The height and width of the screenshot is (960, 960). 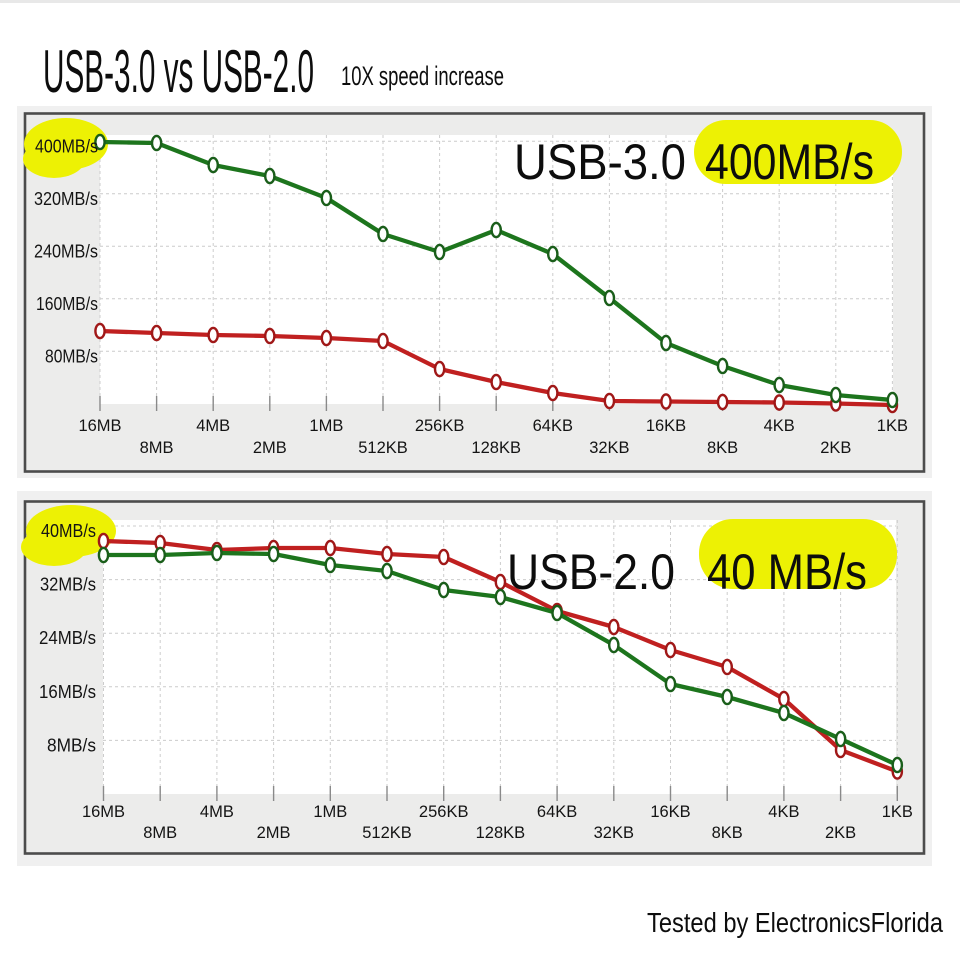 What do you see at coordinates (68, 531) in the screenshot?
I see `svg-text: 40MB/s` at bounding box center [68, 531].